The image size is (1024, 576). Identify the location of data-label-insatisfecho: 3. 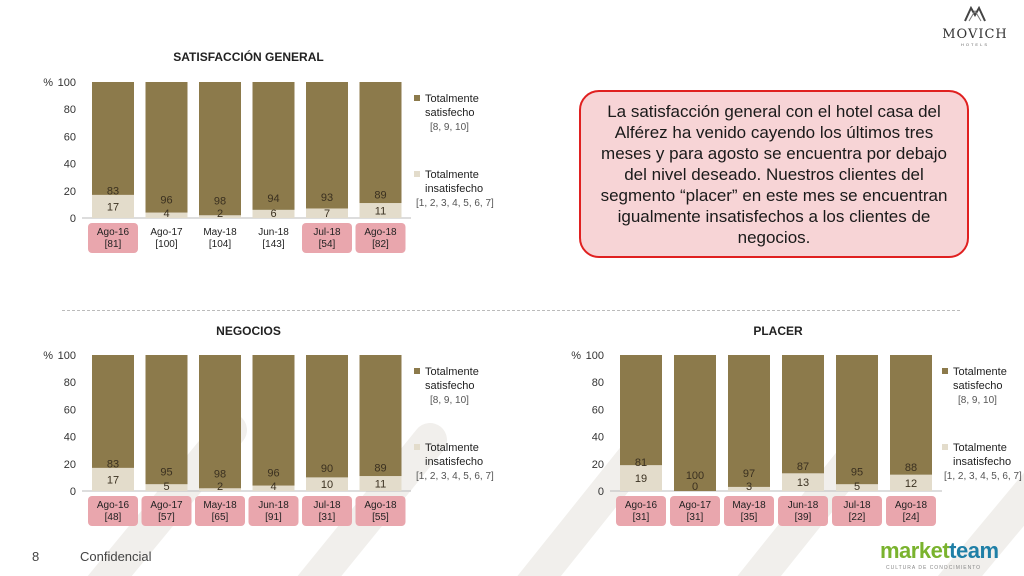
(749, 487).